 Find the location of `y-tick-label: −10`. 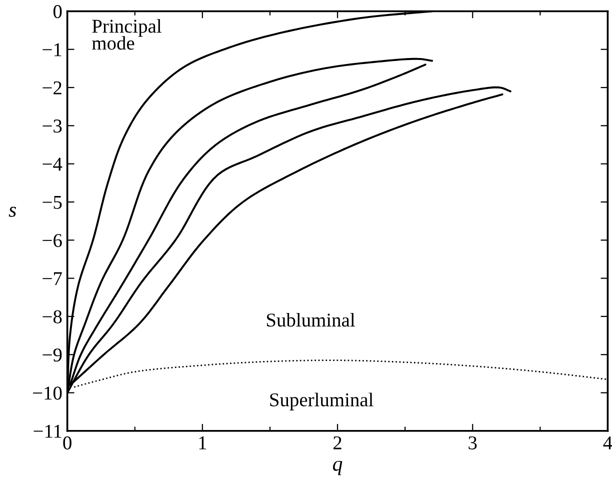

y-tick-label: −10 is located at coordinates (47, 393).